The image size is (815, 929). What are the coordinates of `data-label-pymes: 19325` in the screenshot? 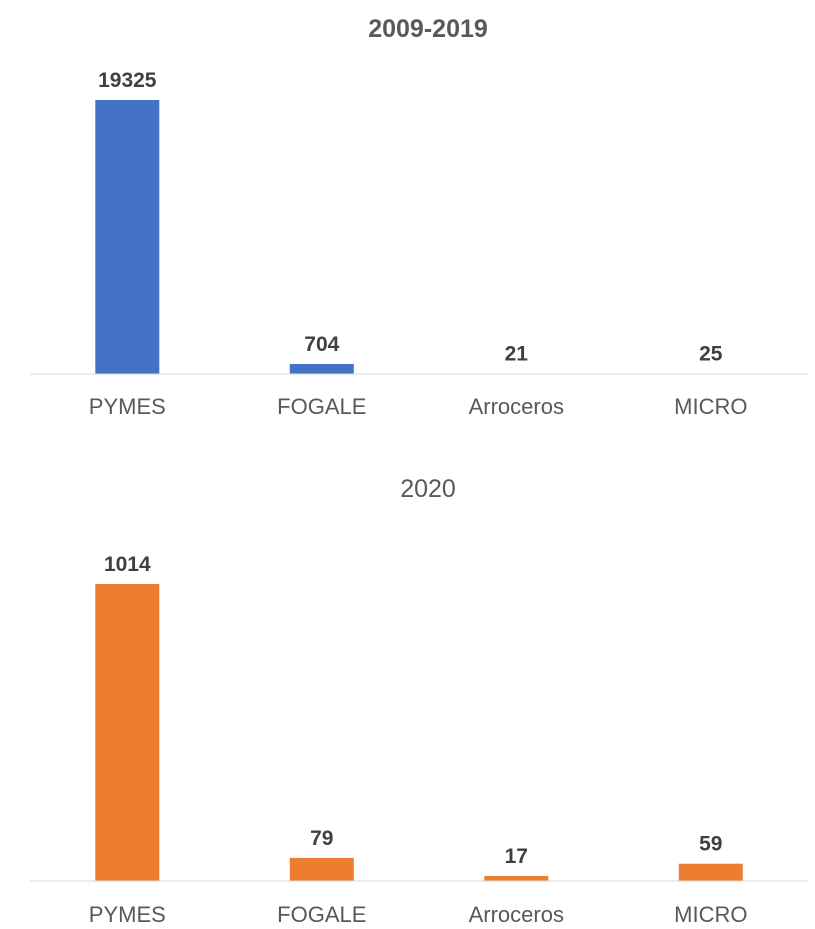 It's located at (127, 80).